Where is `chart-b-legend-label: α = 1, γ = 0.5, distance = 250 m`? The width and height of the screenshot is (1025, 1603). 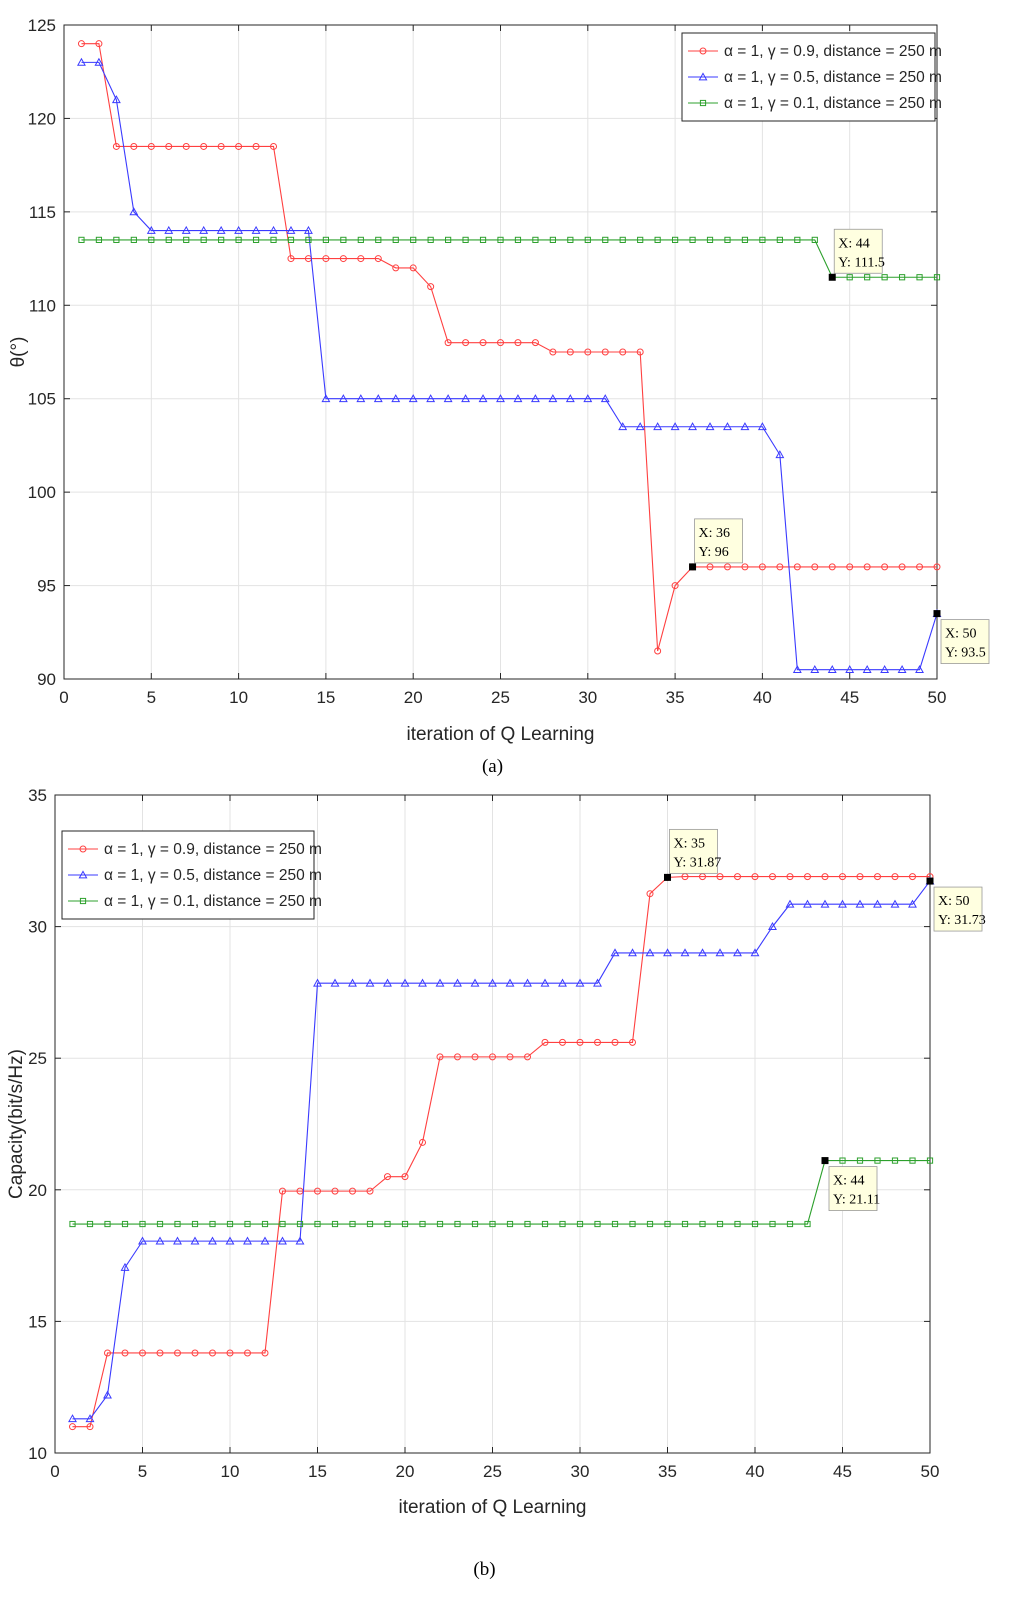 chart-b-legend-label: α = 1, γ = 0.5, distance = 250 m is located at coordinates (213, 875).